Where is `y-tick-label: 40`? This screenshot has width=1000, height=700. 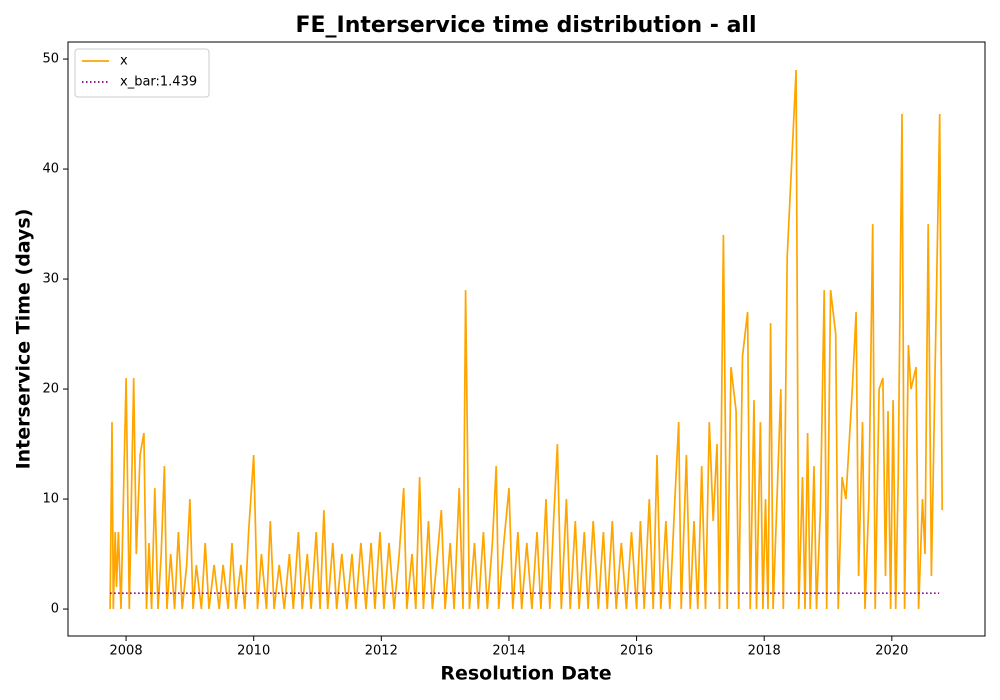 y-tick-label: 40 is located at coordinates (50, 169).